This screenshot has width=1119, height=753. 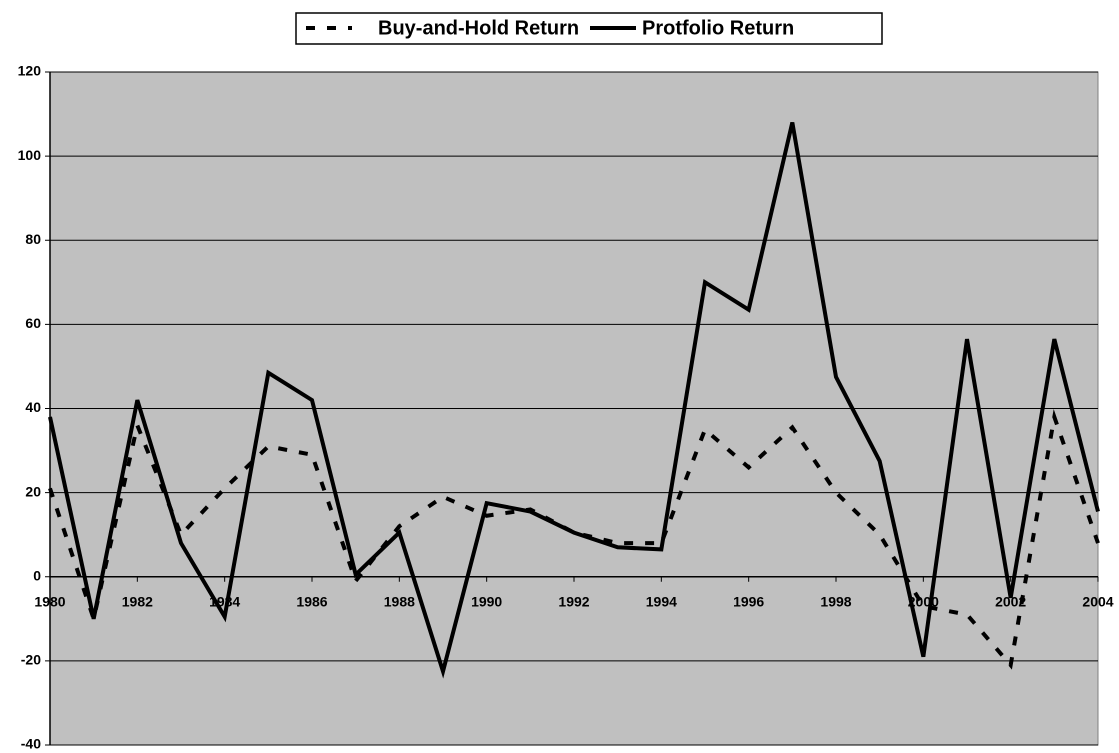 I want to click on x-tick-label: 1998, so click(x=835, y=601).